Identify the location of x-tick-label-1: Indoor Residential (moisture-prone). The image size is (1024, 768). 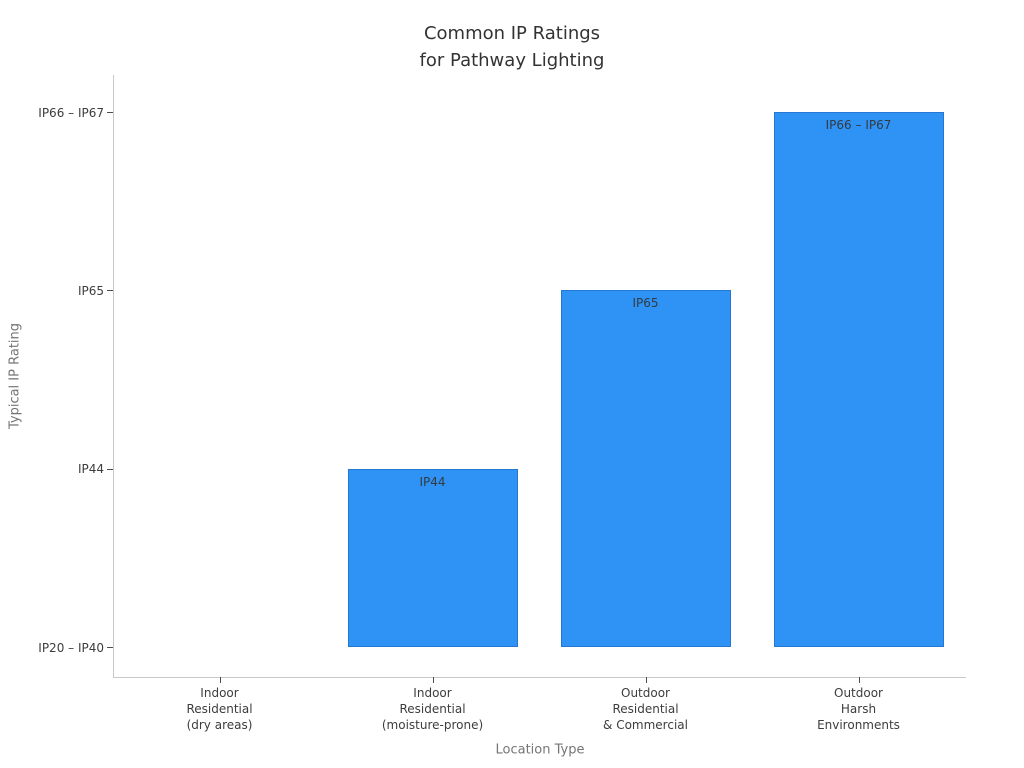
(432, 709).